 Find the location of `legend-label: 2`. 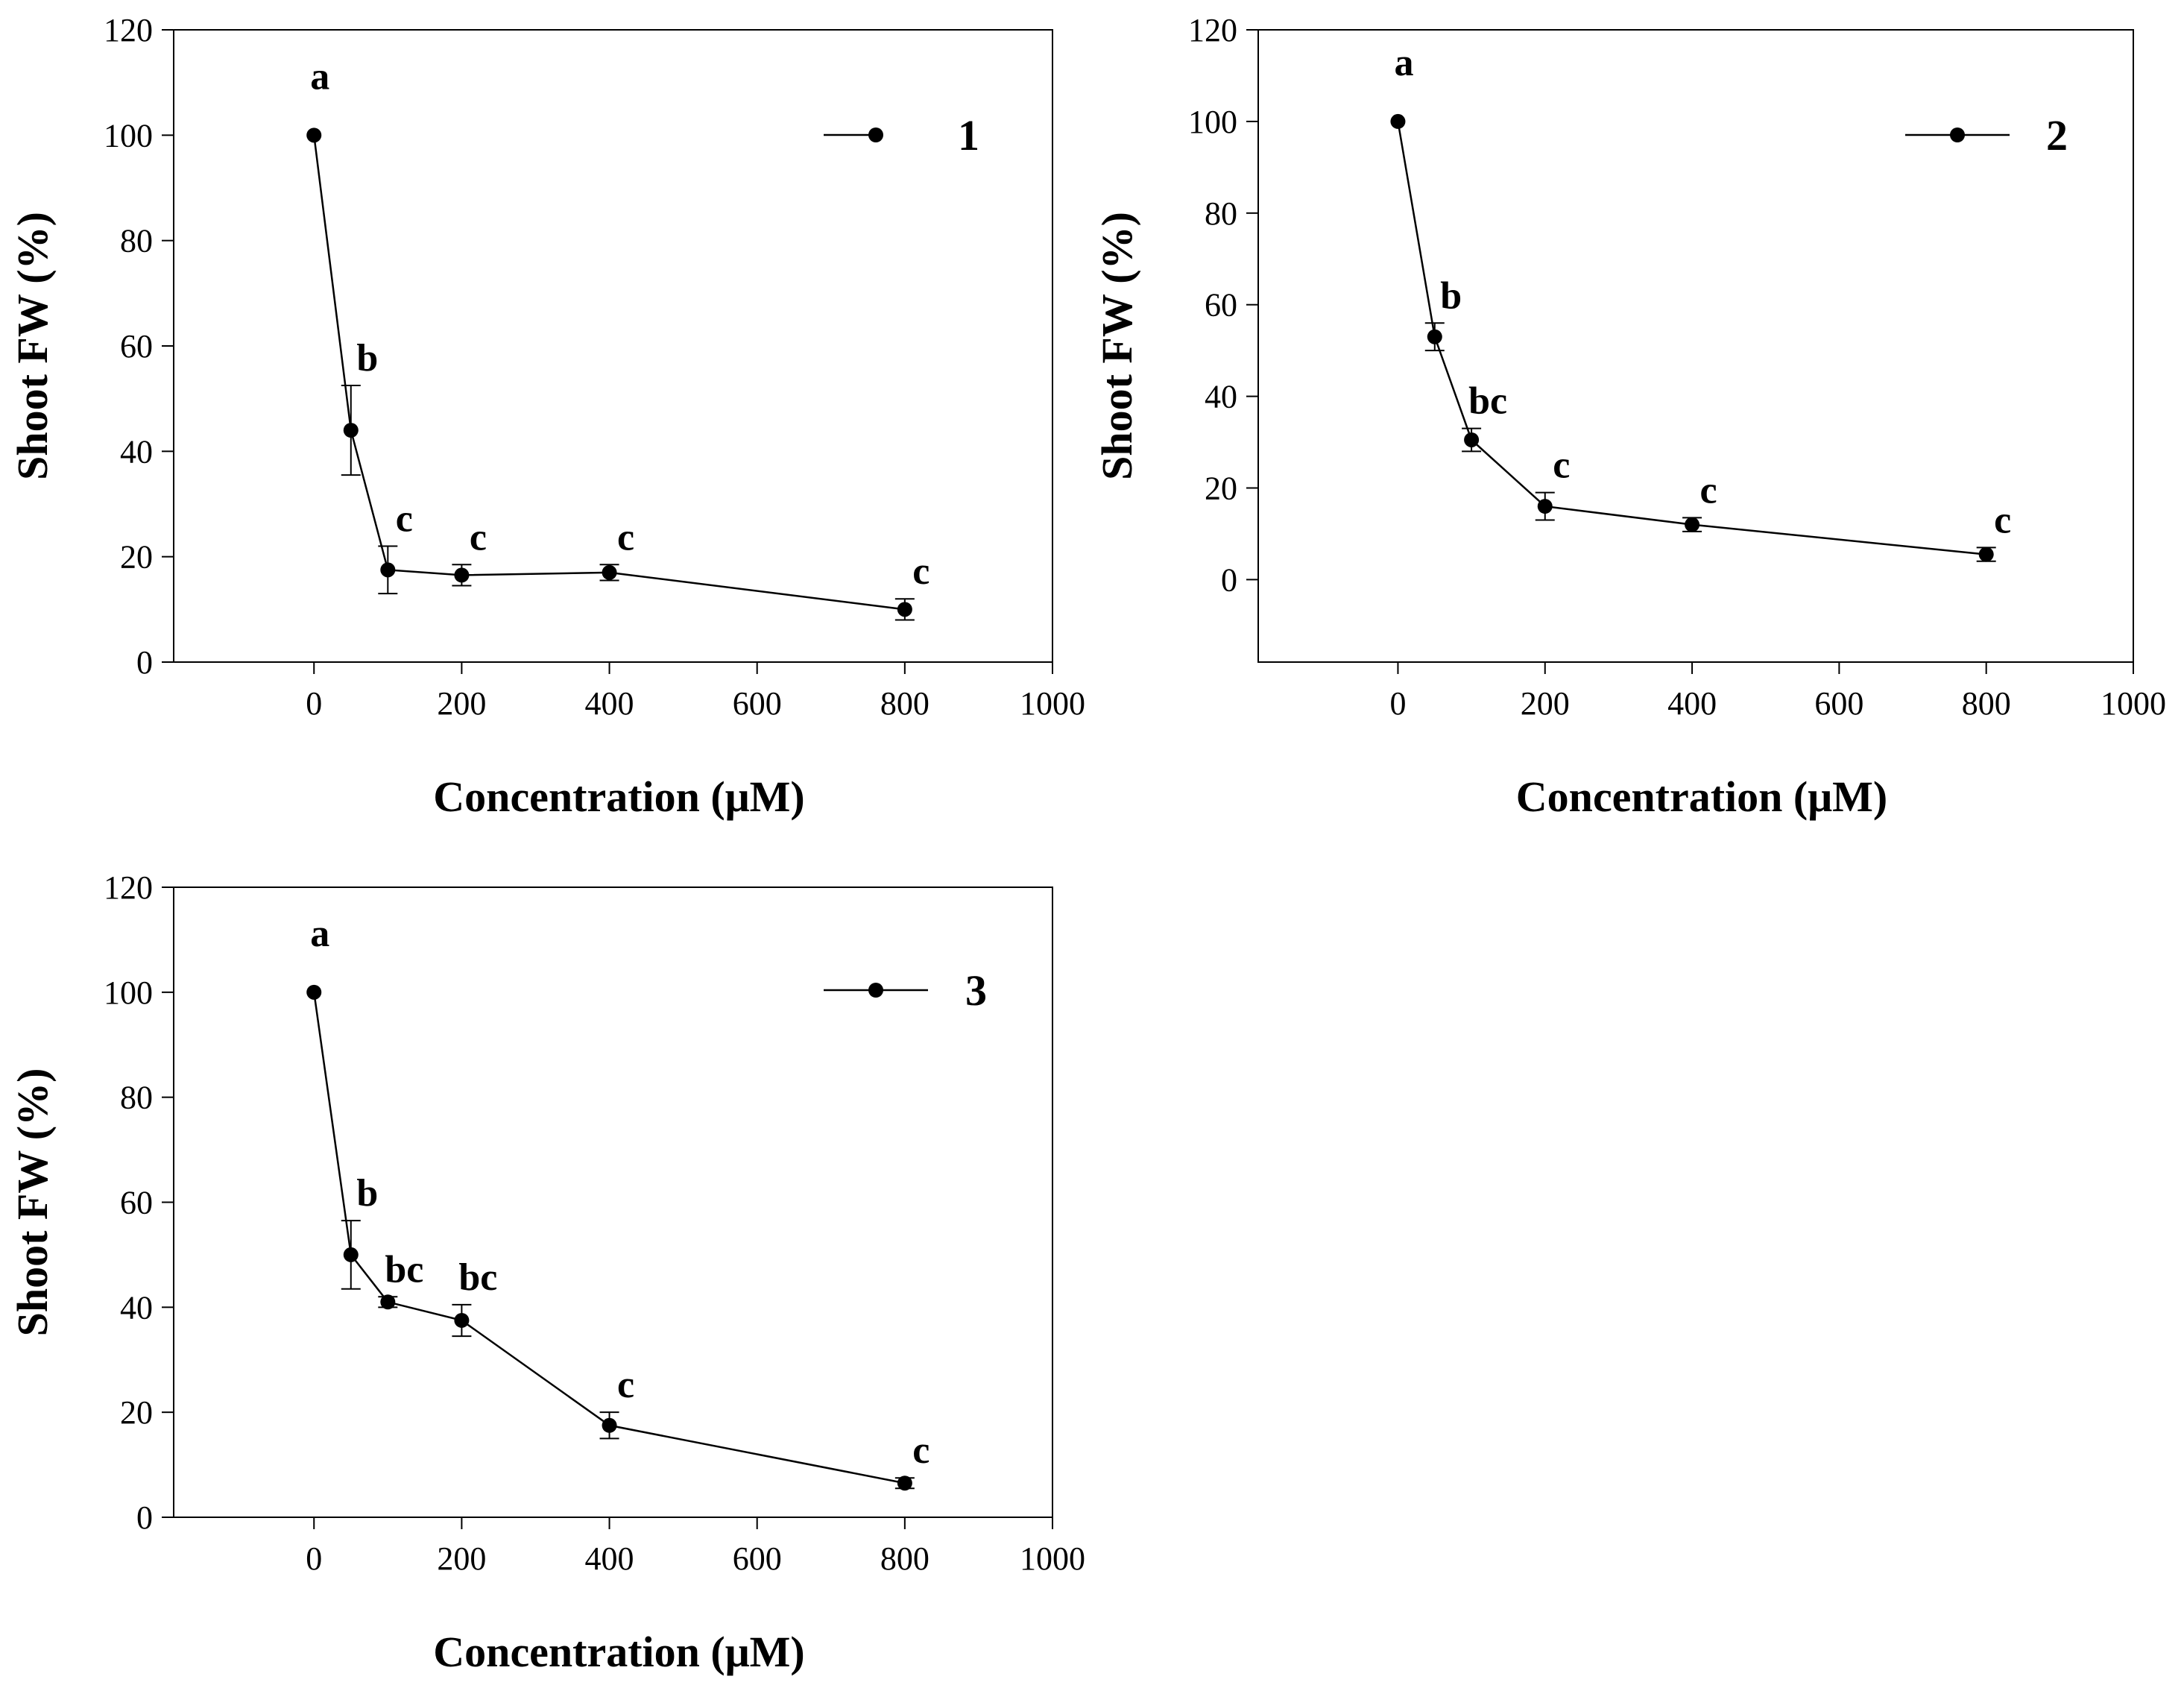

legend-label: 2 is located at coordinates (2057, 135).